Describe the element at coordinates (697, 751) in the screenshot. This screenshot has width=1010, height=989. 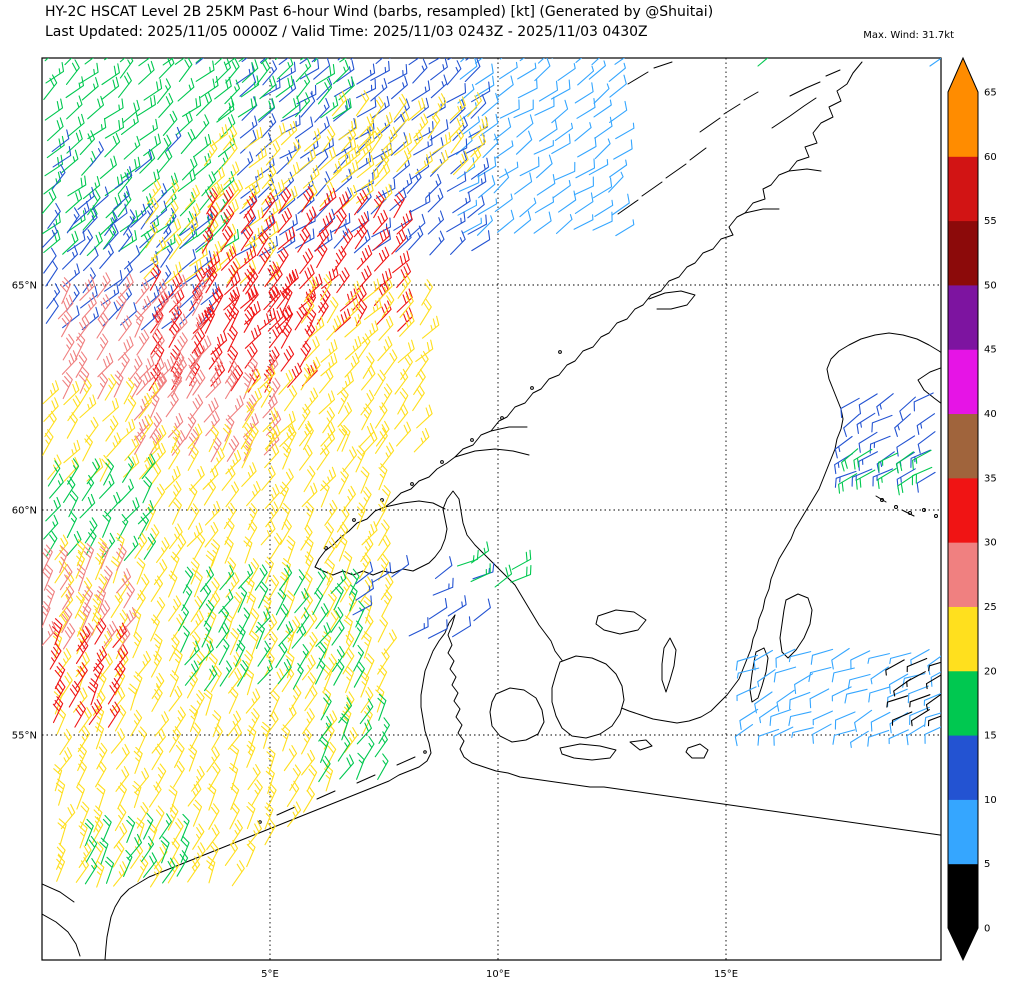
I see `island-bornholm` at that location.